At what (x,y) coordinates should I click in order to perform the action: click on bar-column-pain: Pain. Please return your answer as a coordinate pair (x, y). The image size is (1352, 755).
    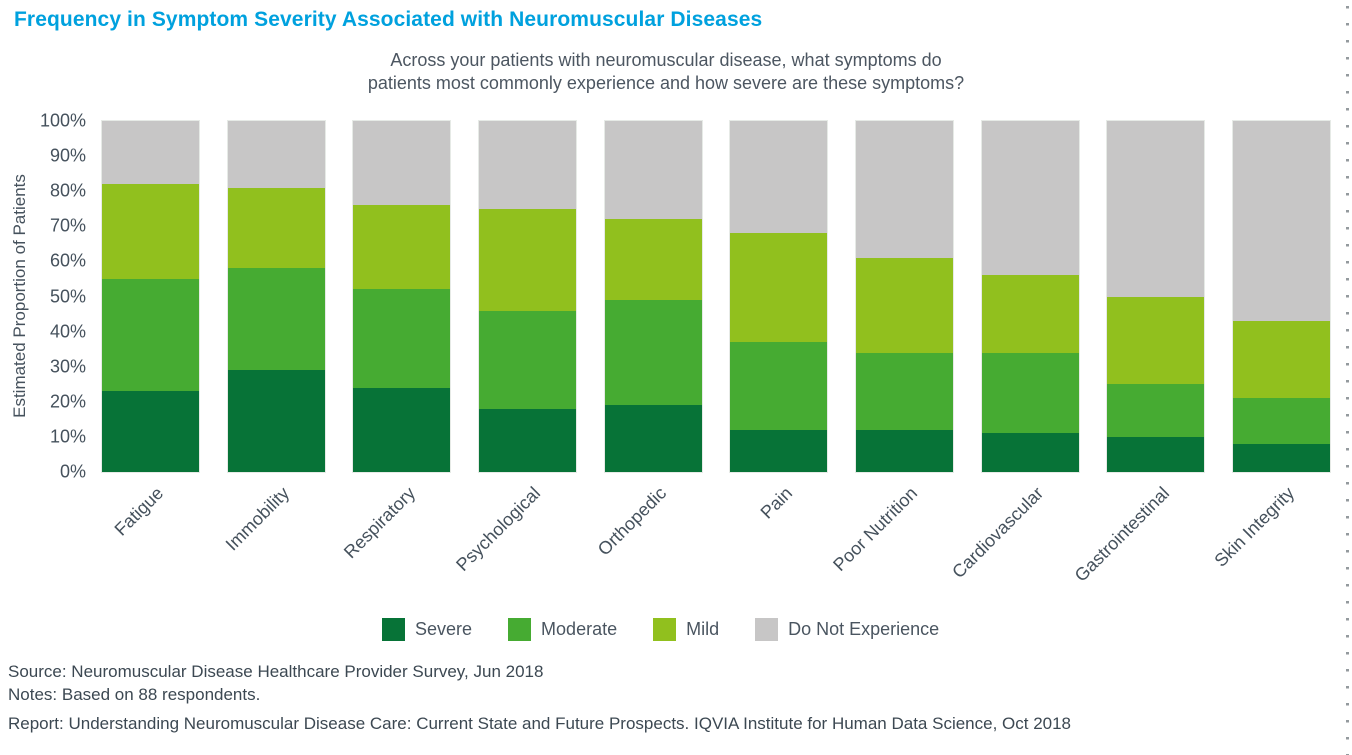
    Looking at the image, I should click on (779, 321).